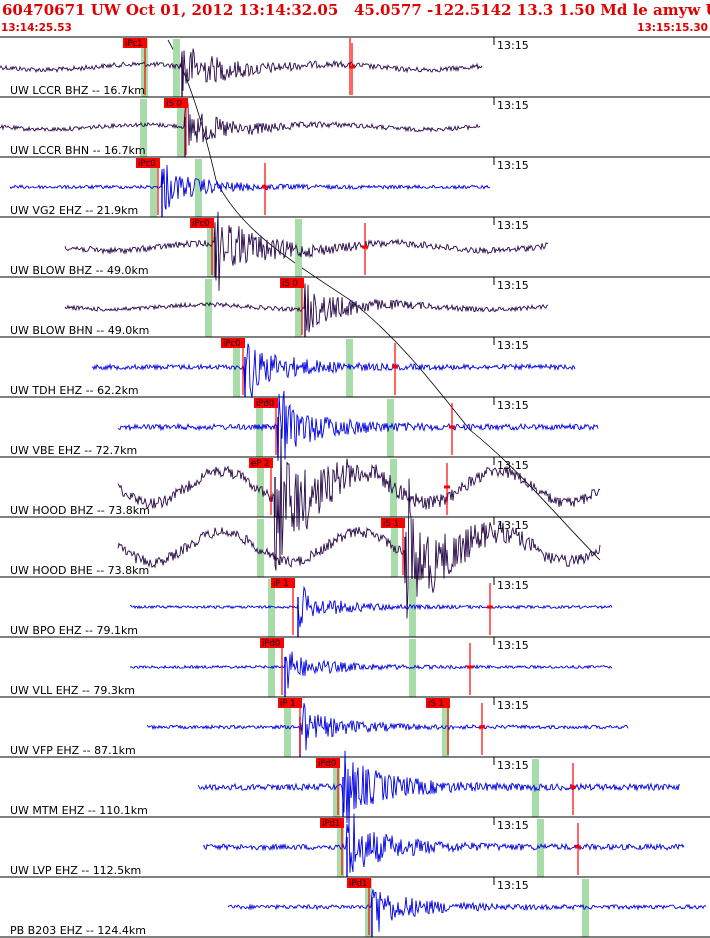 The width and height of the screenshot is (710, 938). Describe the element at coordinates (80, 510) in the screenshot. I see `station-label: UW HOOD BHZ -- 73.8km` at that location.